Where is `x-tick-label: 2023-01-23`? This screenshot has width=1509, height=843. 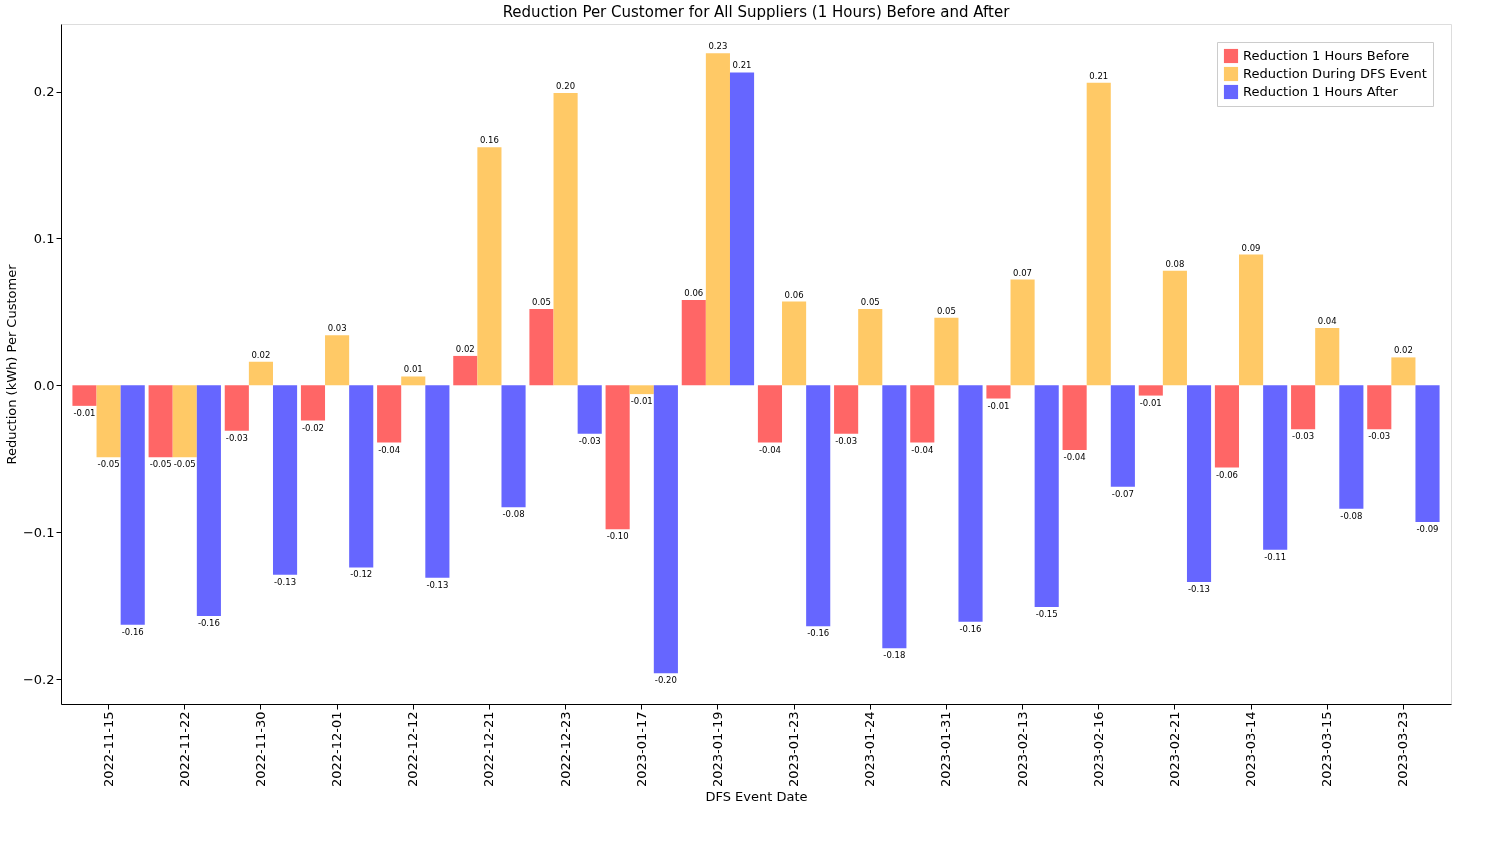 x-tick-label: 2023-01-23 is located at coordinates (794, 749).